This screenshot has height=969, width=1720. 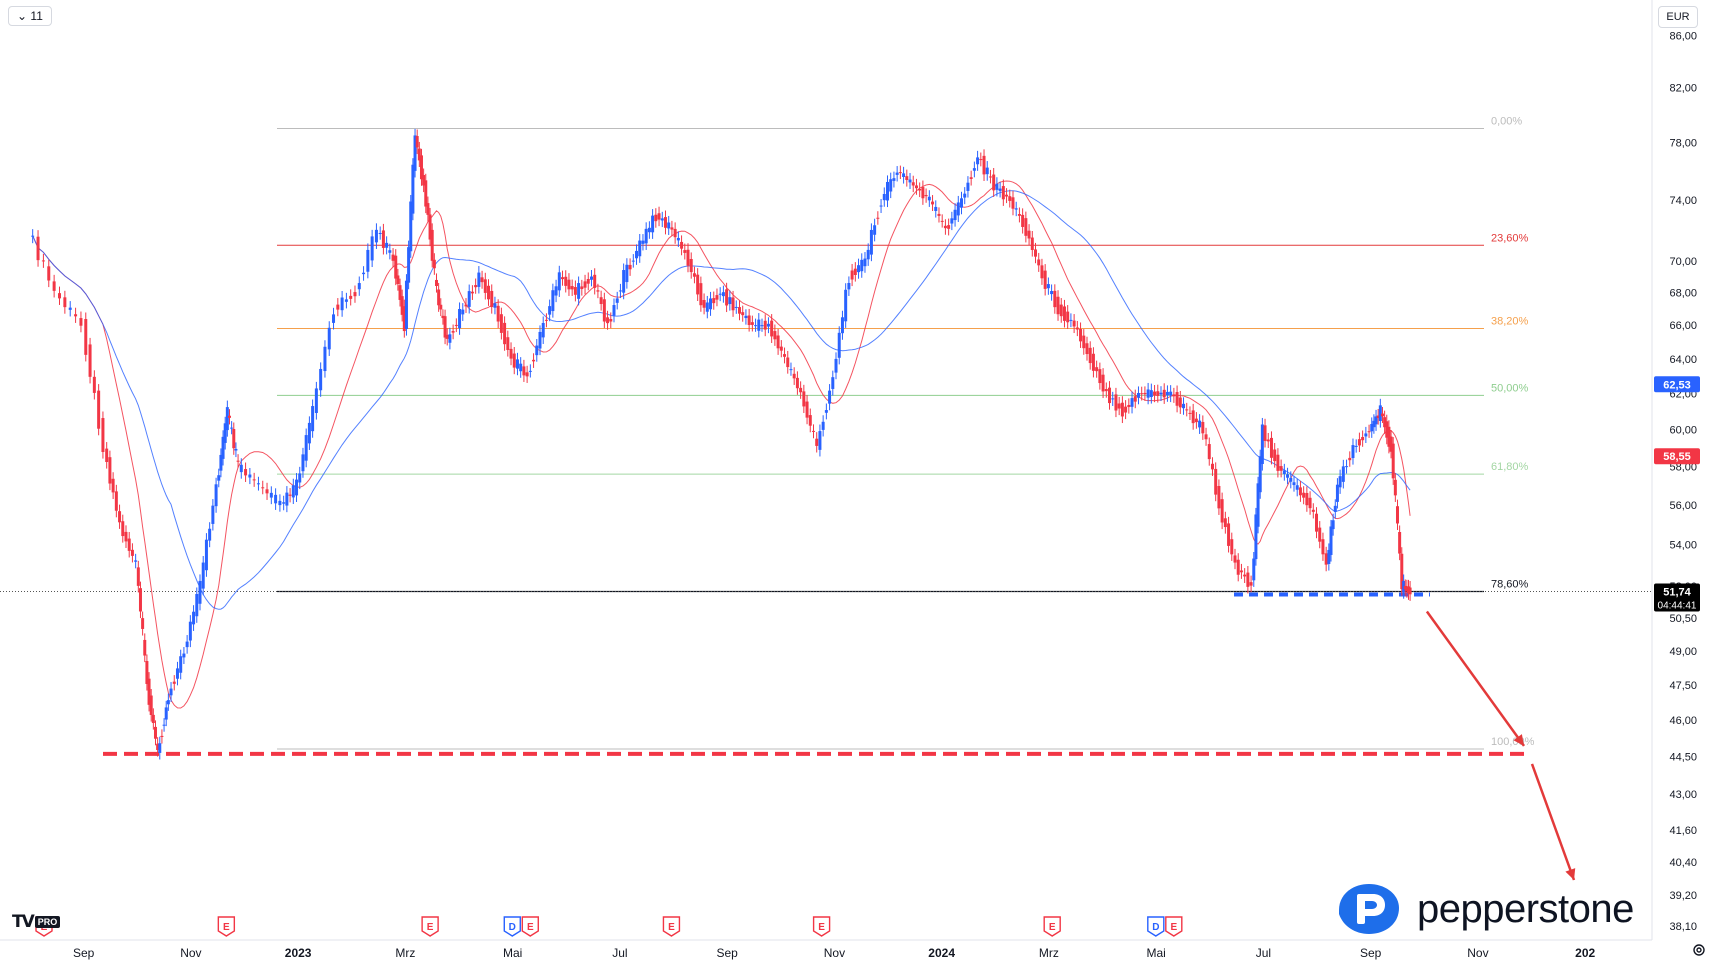 What do you see at coordinates (1677, 592) in the screenshot?
I see `price-tag-label: 51,74` at bounding box center [1677, 592].